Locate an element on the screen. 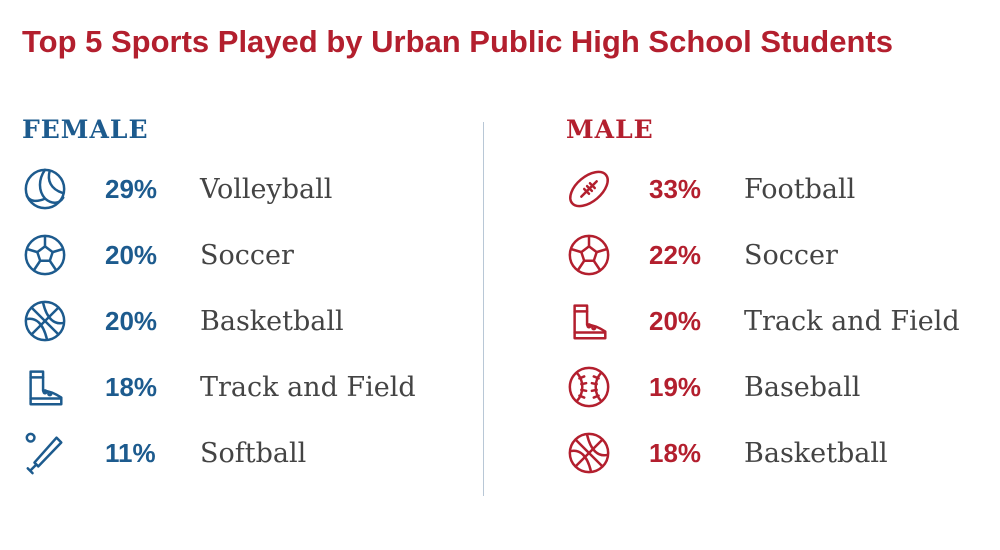 The height and width of the screenshot is (550, 1000). percentage-value: 29% is located at coordinates (131, 188).